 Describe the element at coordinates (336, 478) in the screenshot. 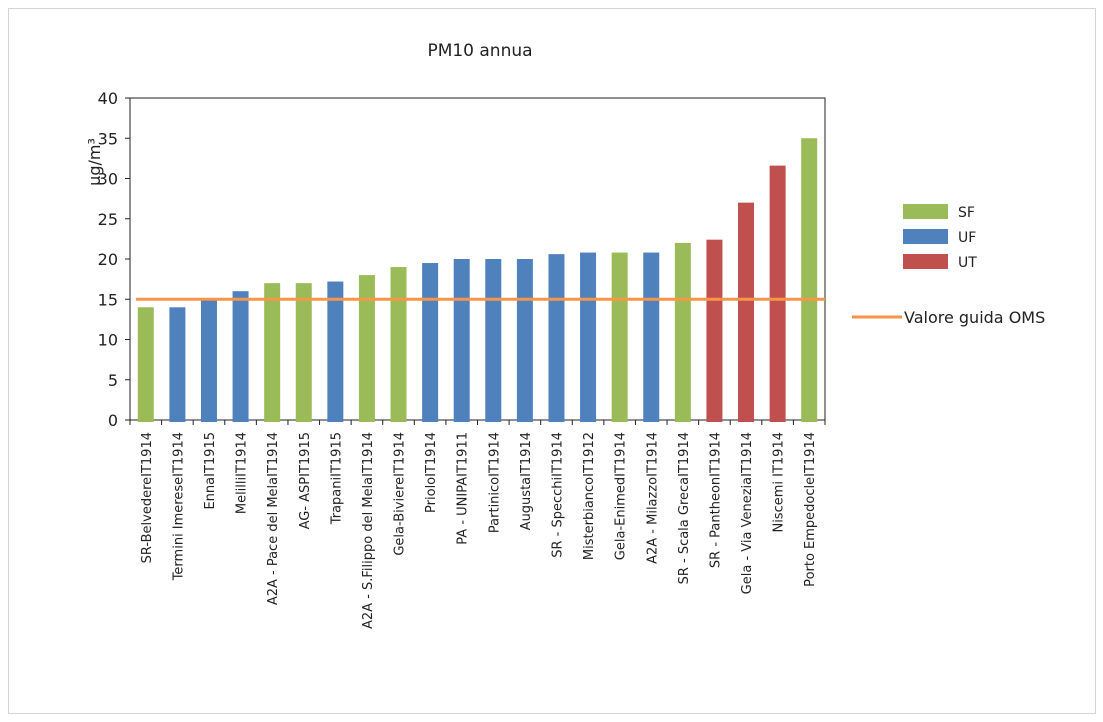

I see `x-tick-label: TrapaniIT1915` at that location.